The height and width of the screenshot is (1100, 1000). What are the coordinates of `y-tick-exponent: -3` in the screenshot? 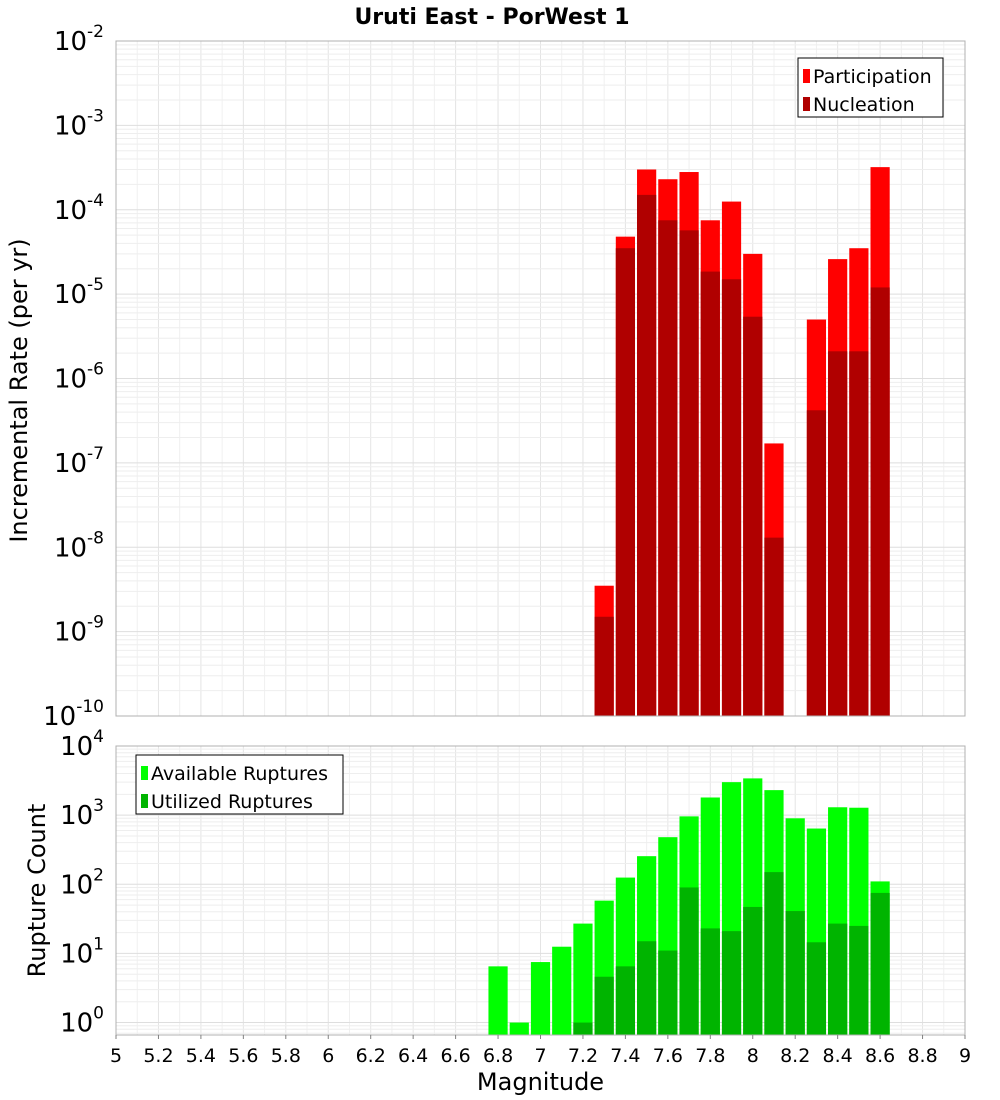 It's located at (95, 116).